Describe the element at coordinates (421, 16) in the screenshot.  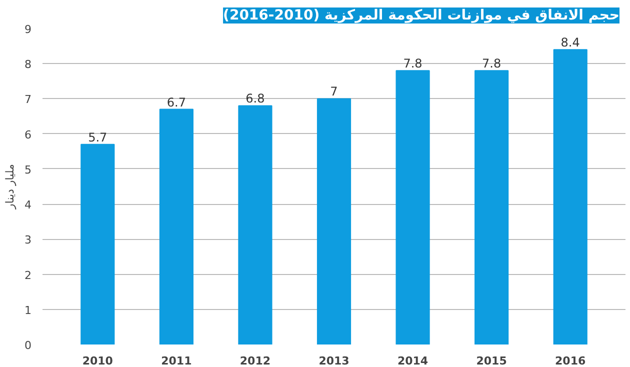
I see `chart-title: حجم الانفاق في موازنات الحكومة المركزية (2010-2016)` at that location.